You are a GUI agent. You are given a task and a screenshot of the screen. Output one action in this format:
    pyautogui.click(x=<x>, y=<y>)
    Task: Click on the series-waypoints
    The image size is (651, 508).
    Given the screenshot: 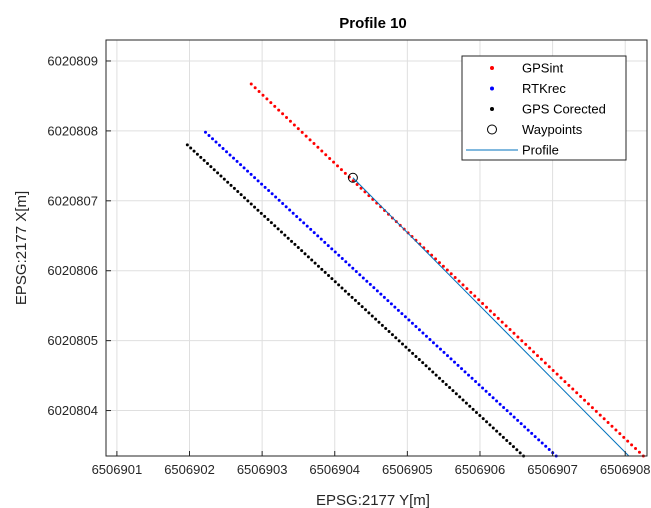 What is the action you would take?
    pyautogui.click(x=352, y=177)
    